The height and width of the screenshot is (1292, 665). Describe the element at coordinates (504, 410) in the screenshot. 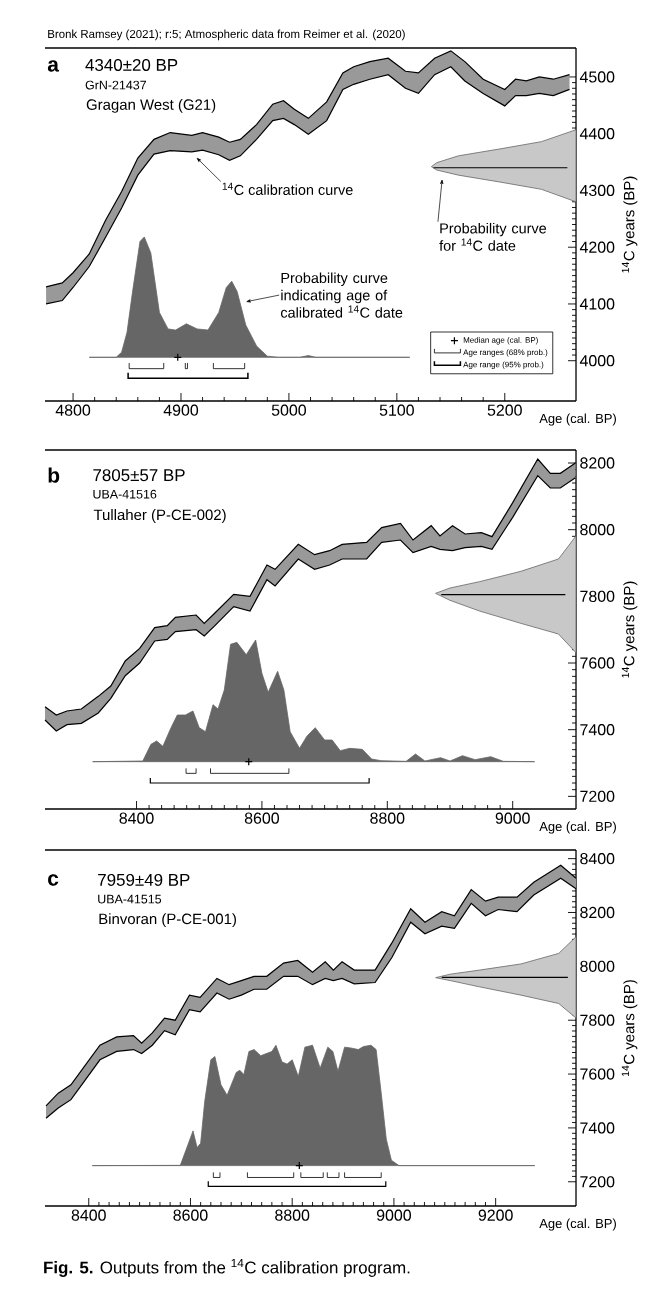

I see `x-tick-label: 5200` at that location.